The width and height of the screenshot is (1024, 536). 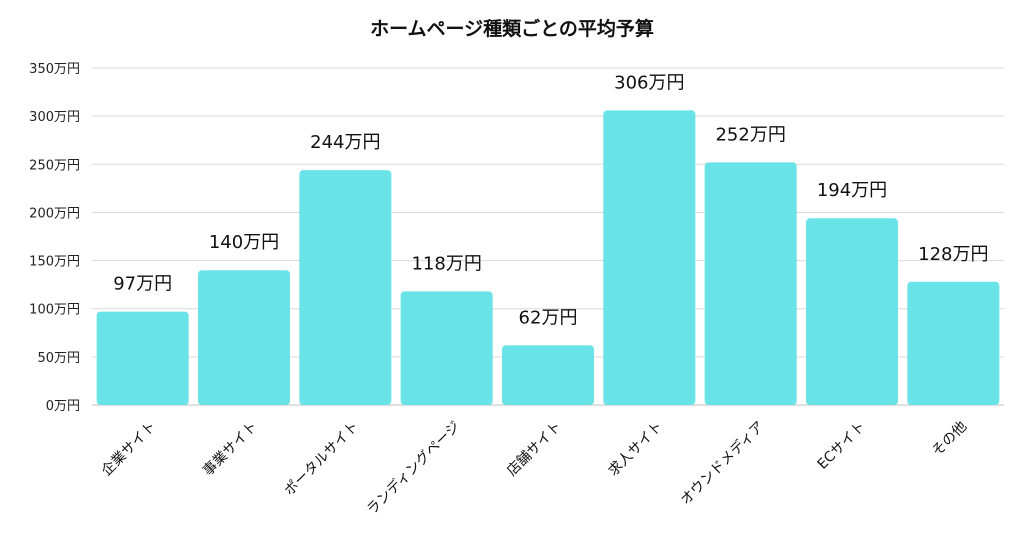 What do you see at coordinates (750, 134) in the screenshot?
I see `data-label: 252万円` at bounding box center [750, 134].